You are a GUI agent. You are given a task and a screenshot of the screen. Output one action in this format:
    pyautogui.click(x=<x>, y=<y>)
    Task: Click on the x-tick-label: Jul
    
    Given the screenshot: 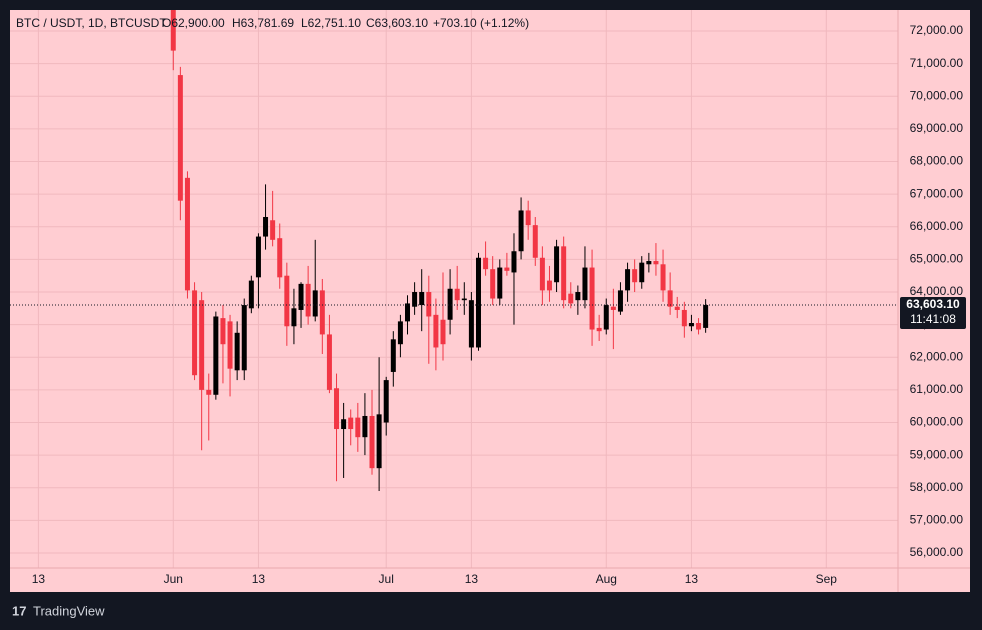 What is the action you would take?
    pyautogui.click(x=386, y=579)
    